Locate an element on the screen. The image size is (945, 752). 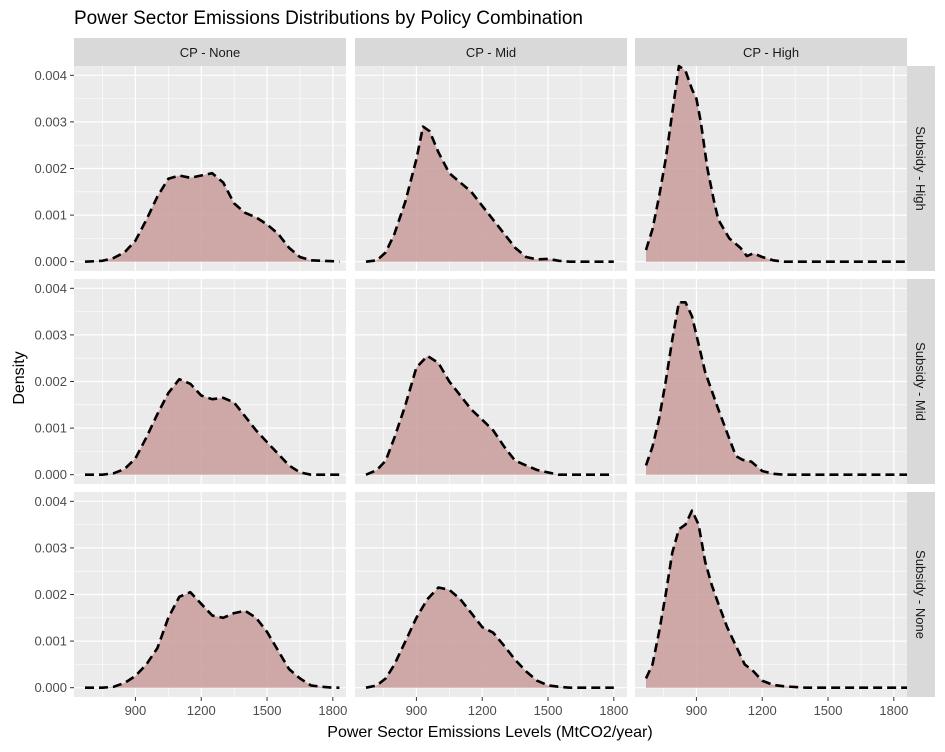
column-strip-label: CP - High is located at coordinates (771, 52).